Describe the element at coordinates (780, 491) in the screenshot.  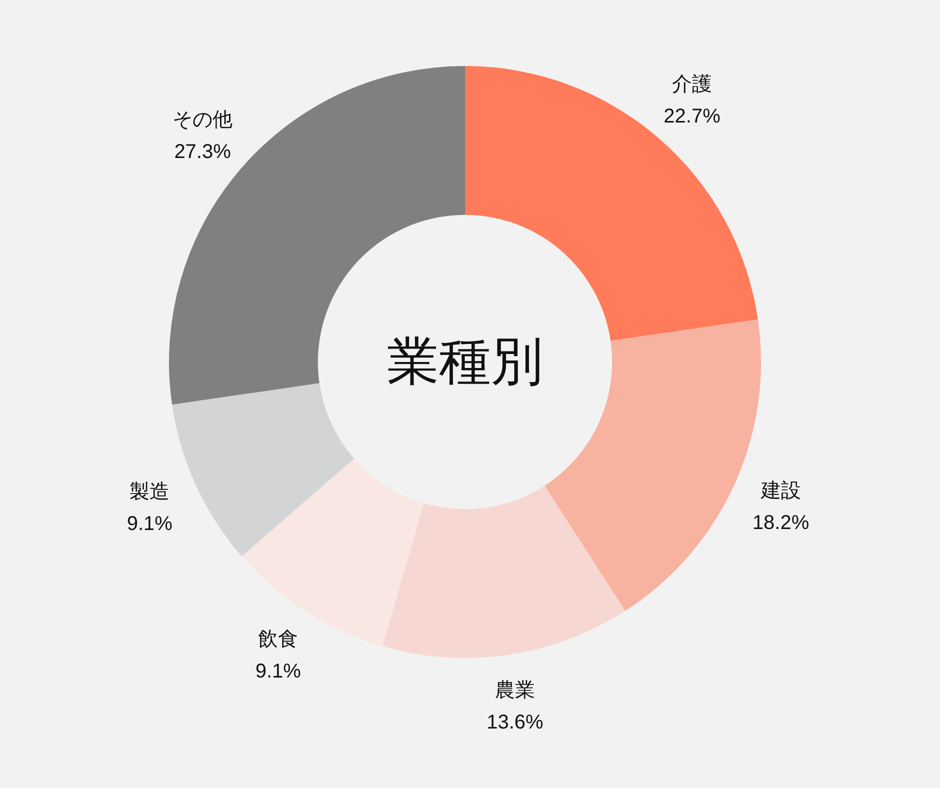
I see `slice-label: 建設` at that location.